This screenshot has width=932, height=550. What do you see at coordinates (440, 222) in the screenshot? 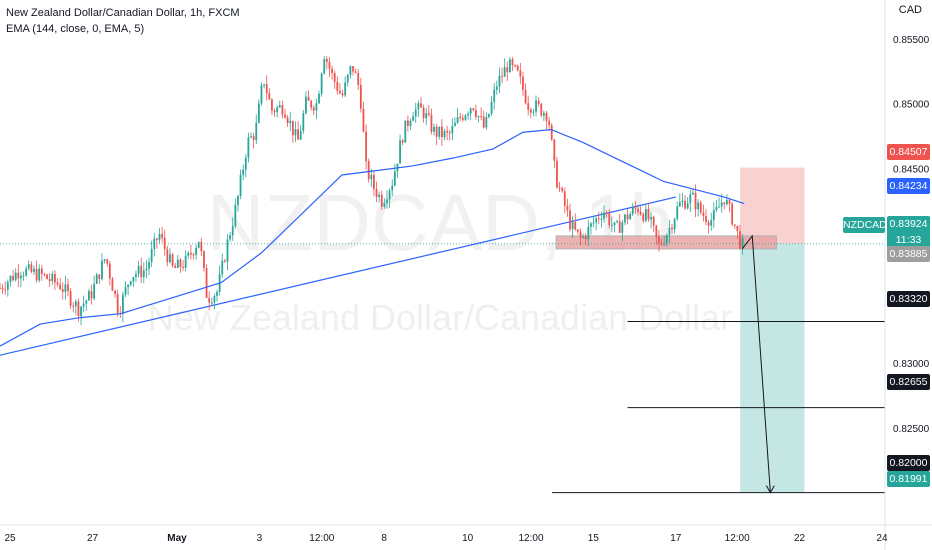
I see `watermark-symbol: NZDCAD, 1h` at bounding box center [440, 222].